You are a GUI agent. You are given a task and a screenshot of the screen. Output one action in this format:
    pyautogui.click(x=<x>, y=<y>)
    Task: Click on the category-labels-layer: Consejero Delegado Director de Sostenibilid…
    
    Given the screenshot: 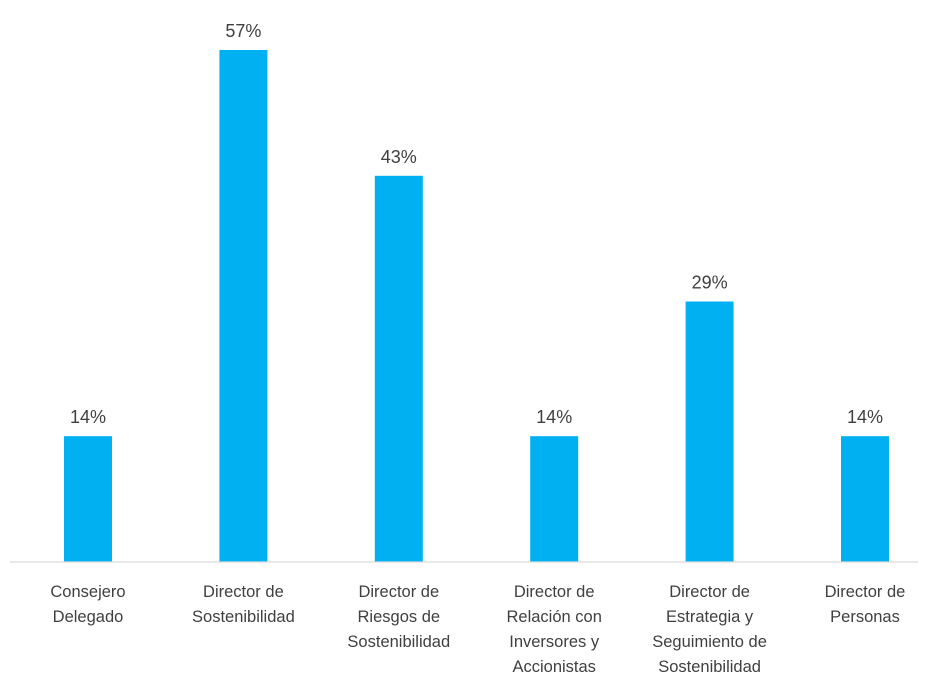 What is the action you would take?
    pyautogui.click(x=477, y=629)
    